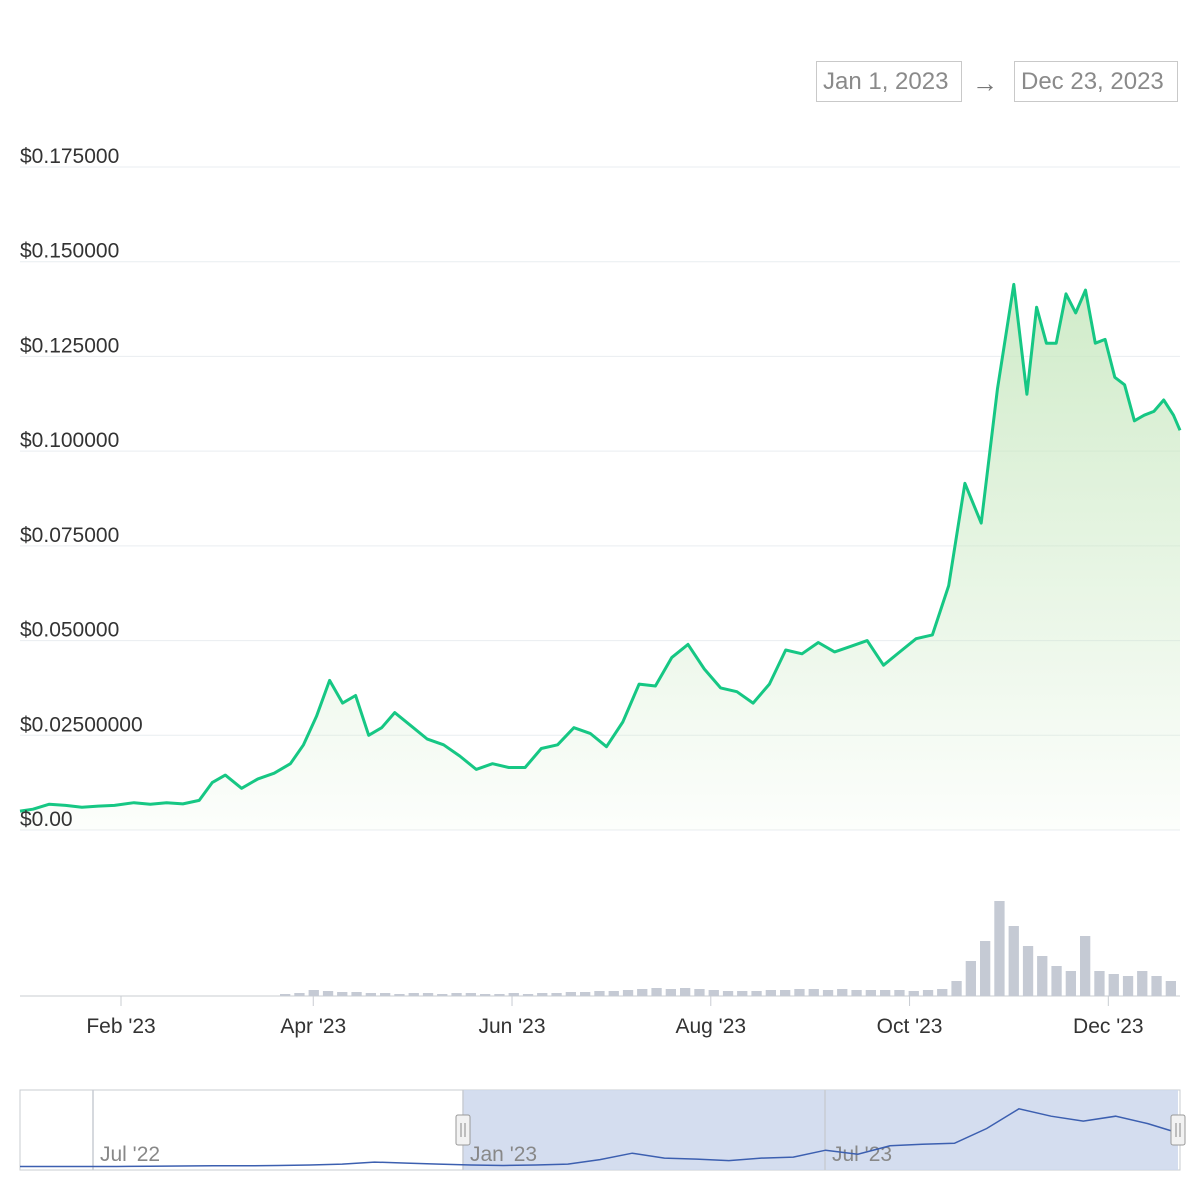 This screenshot has height=1200, width=1200. What do you see at coordinates (46, 819) in the screenshot?
I see `y-tick-label: $0.00` at bounding box center [46, 819].